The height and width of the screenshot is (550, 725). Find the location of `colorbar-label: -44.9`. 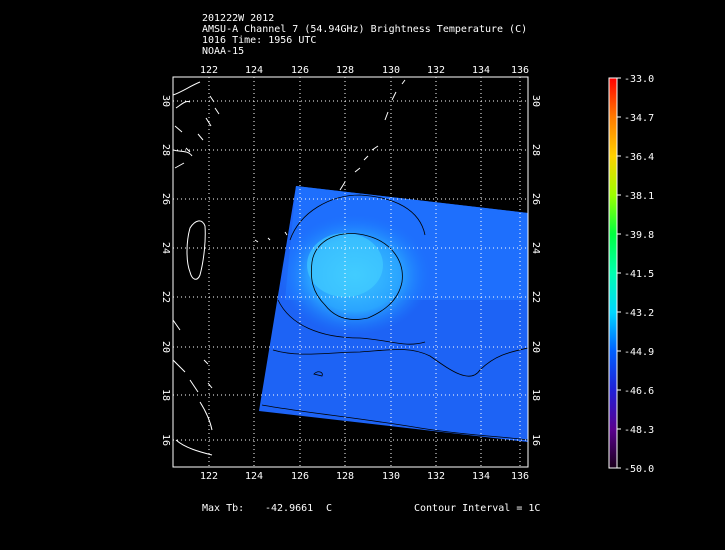

colorbar-label: -44.9 is located at coordinates (639, 352).